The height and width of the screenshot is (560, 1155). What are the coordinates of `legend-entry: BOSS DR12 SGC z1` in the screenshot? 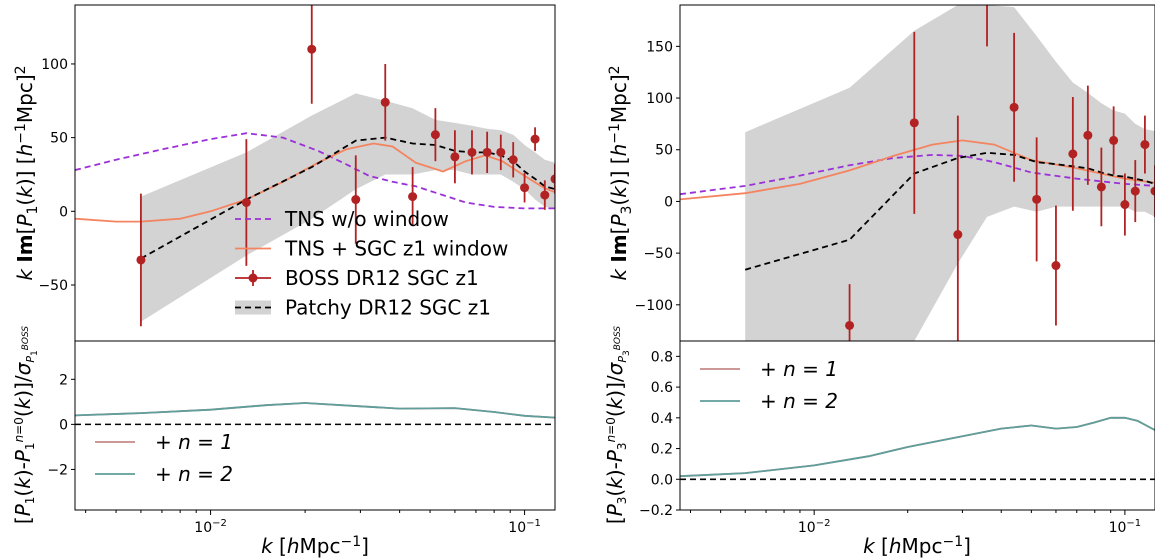 It's located at (357, 278).